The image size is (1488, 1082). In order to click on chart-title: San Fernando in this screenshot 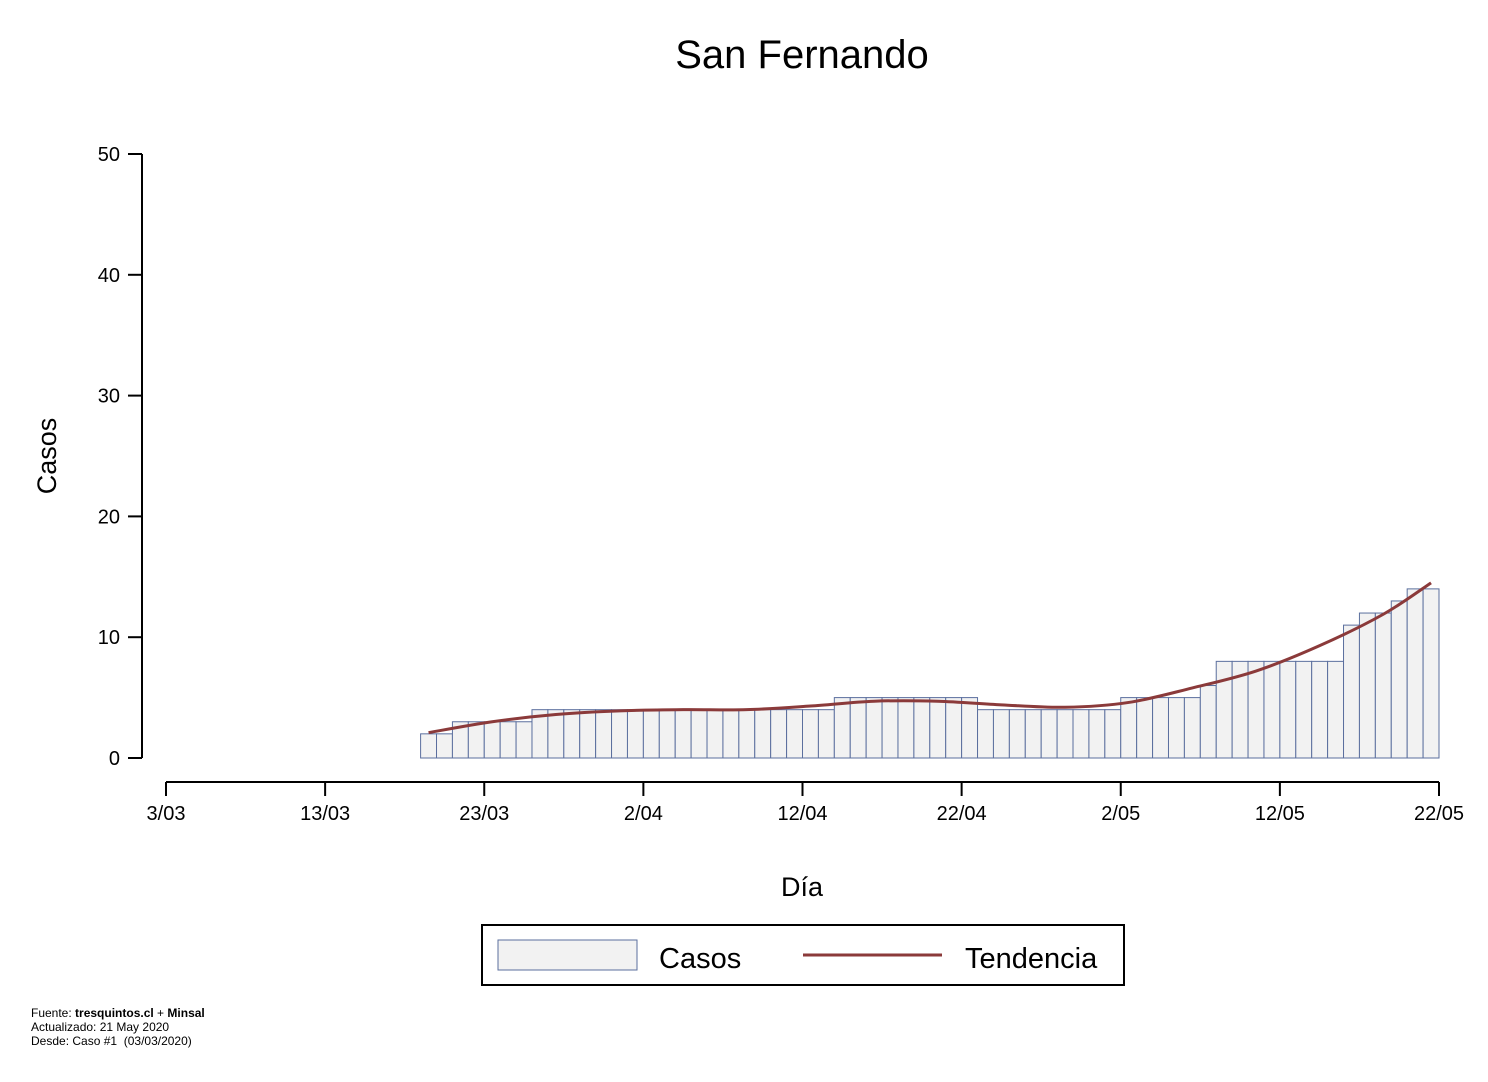, I will do `click(802, 55)`.